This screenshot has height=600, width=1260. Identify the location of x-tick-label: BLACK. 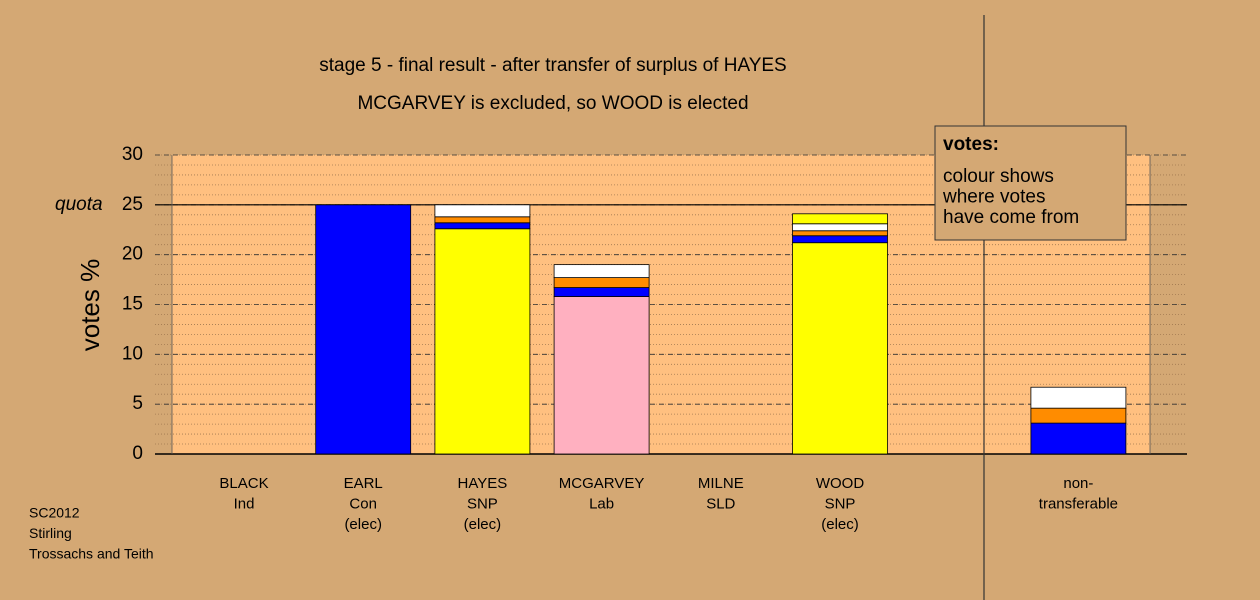
(243, 483).